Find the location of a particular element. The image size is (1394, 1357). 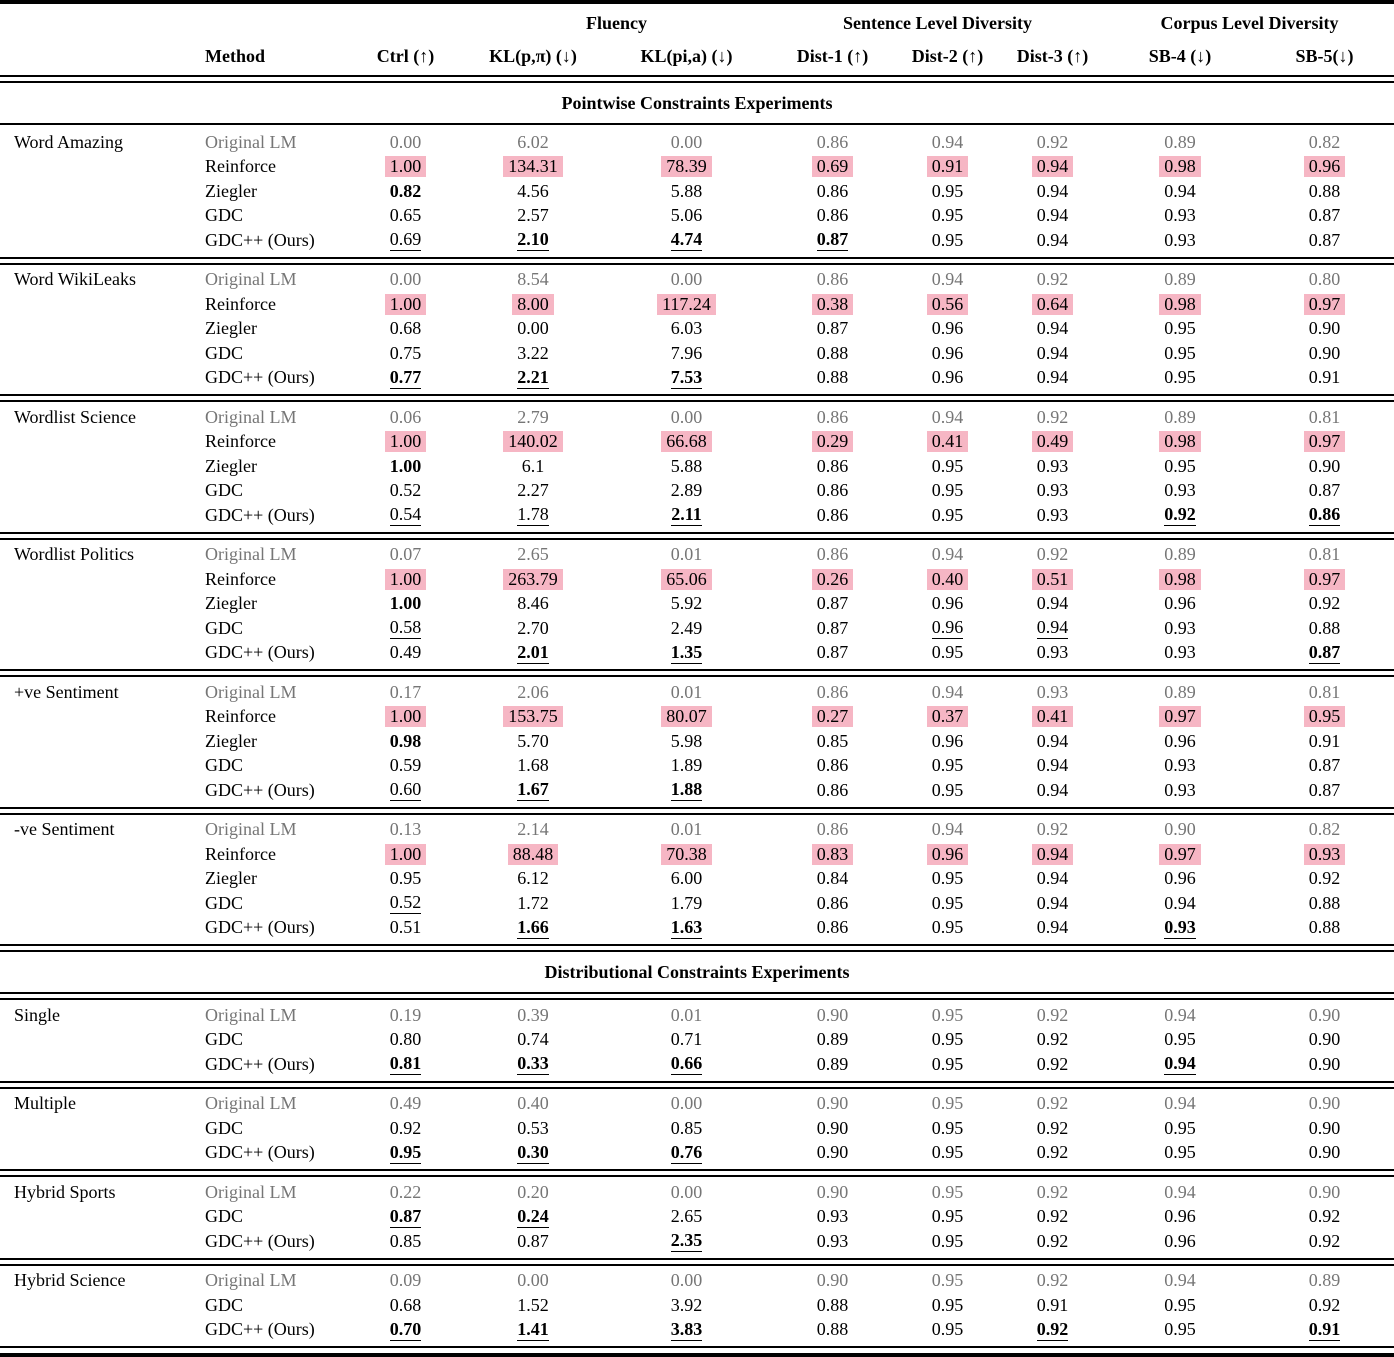

cell-value: 0.90 is located at coordinates (1324, 328).